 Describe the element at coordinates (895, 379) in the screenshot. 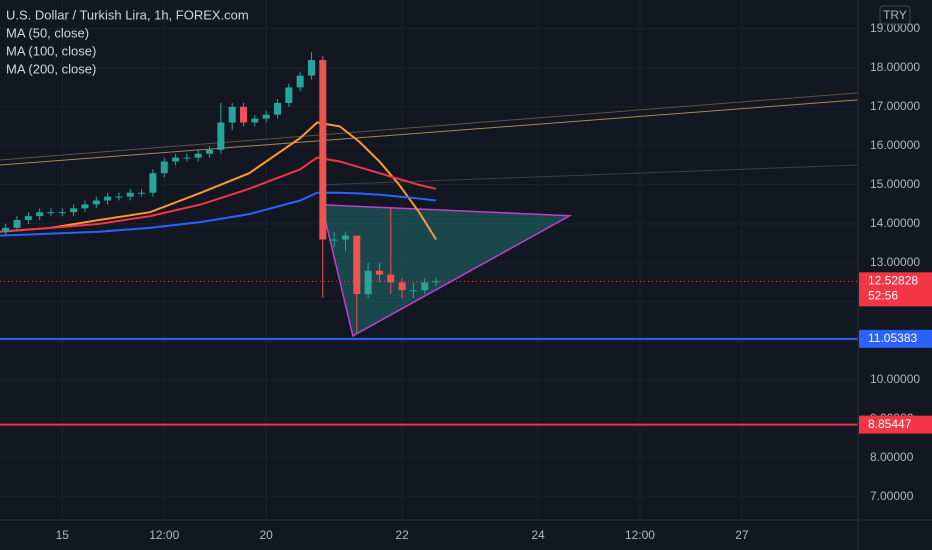

I see `y-tick-label: 10.00000` at that location.